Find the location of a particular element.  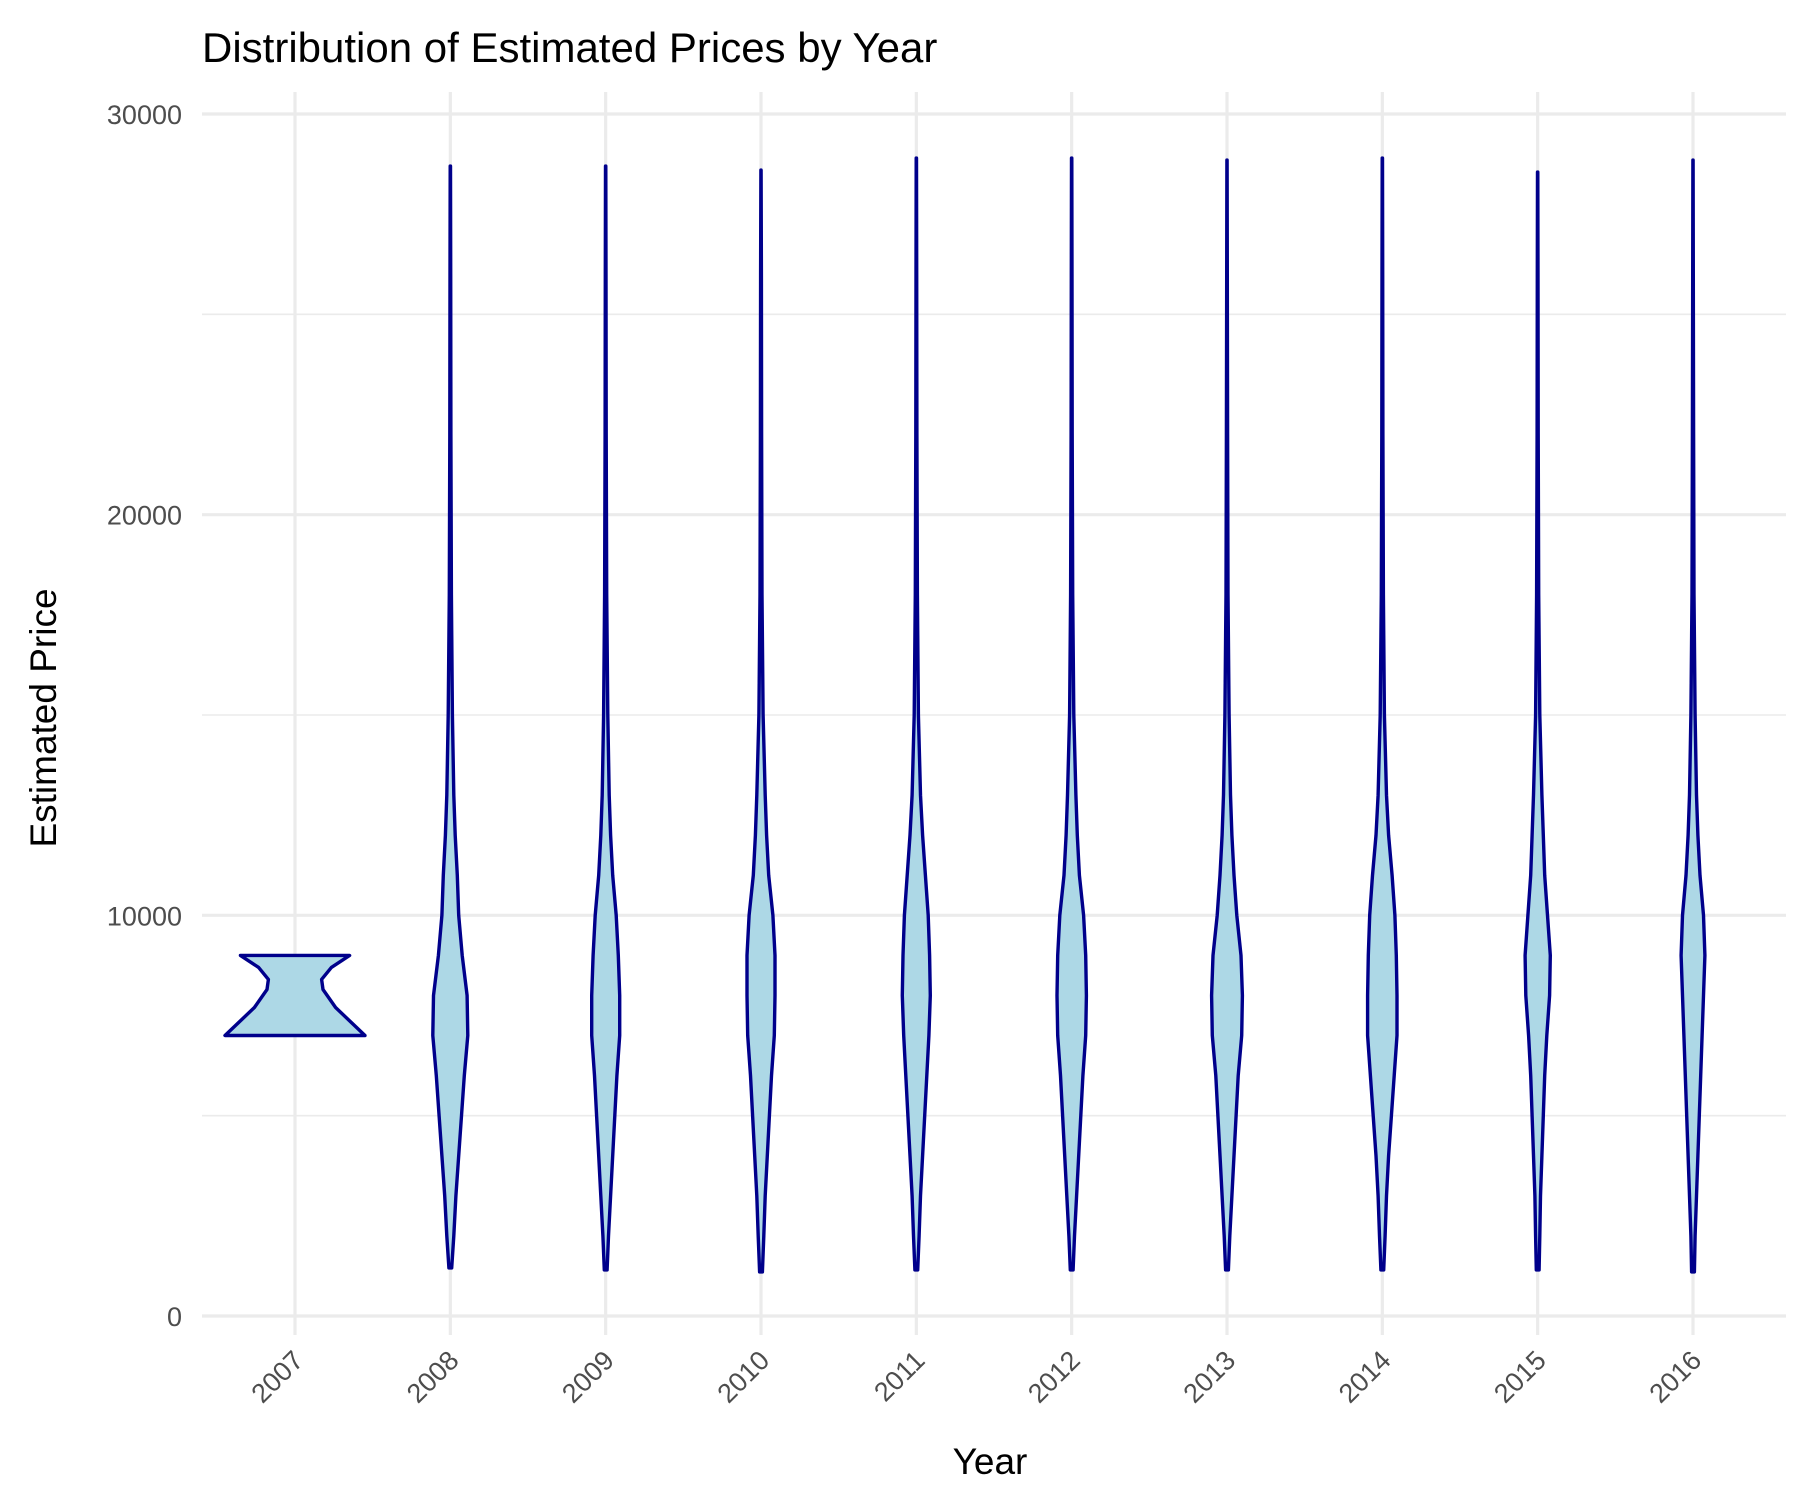

y-tick-label: 20000 is located at coordinates (144, 516).